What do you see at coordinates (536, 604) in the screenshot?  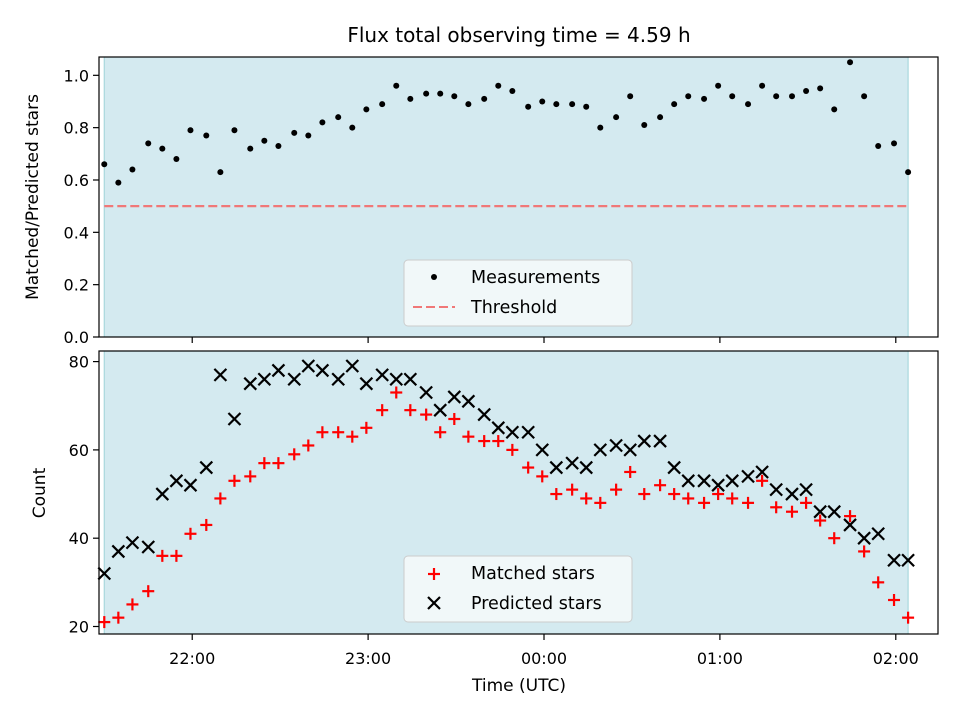 I see `legend-predicted-label: Predicted stars` at bounding box center [536, 604].